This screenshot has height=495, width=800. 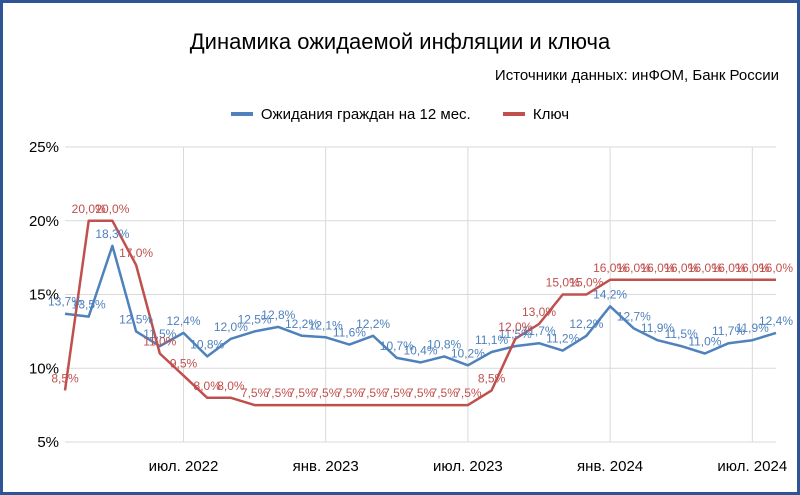 I want to click on x-tick-label: июл. 2024, so click(x=752, y=466).